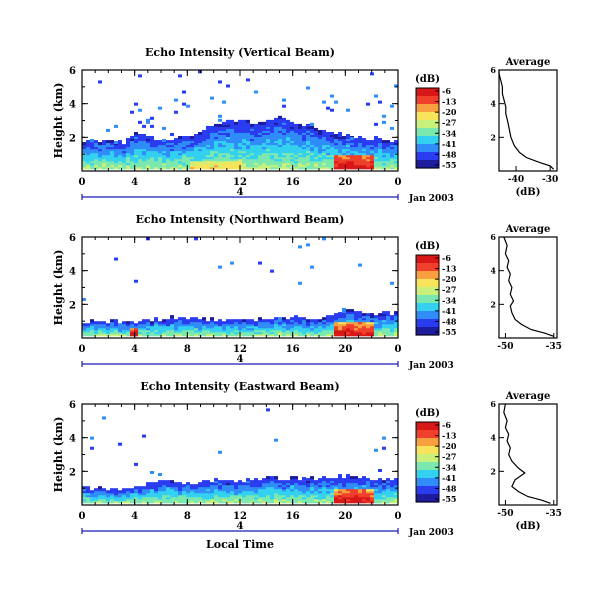  Describe the element at coordinates (187, 349) in the screenshot. I see `x-tick-label: 8` at that location.